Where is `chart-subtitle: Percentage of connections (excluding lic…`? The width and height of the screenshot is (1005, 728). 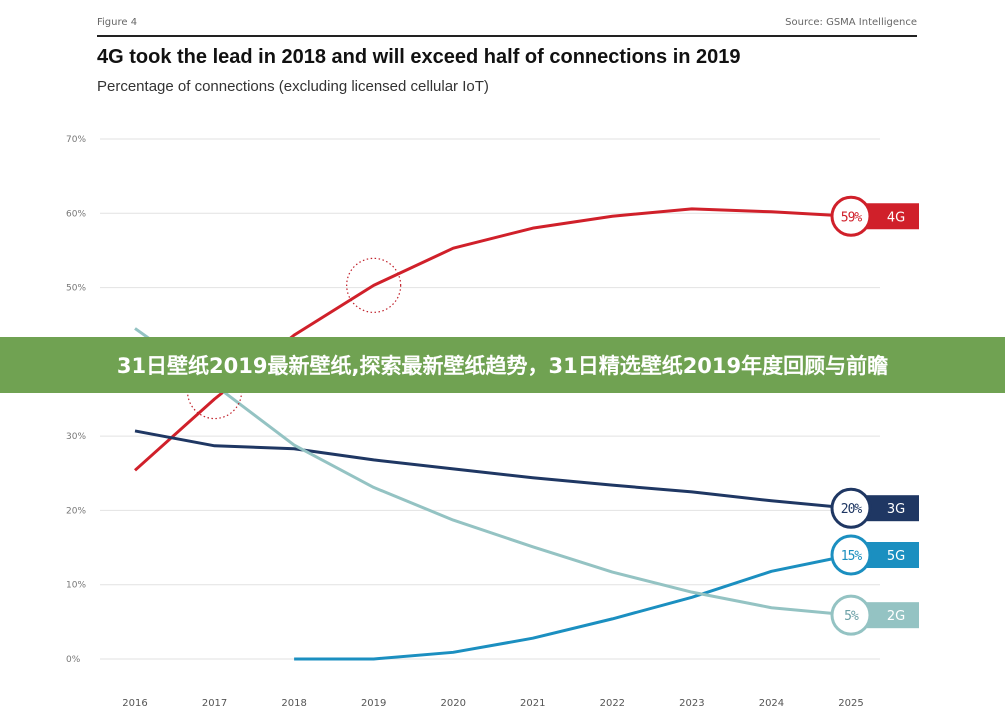 chart-subtitle: Percentage of connections (excluding lic… is located at coordinates (293, 86).